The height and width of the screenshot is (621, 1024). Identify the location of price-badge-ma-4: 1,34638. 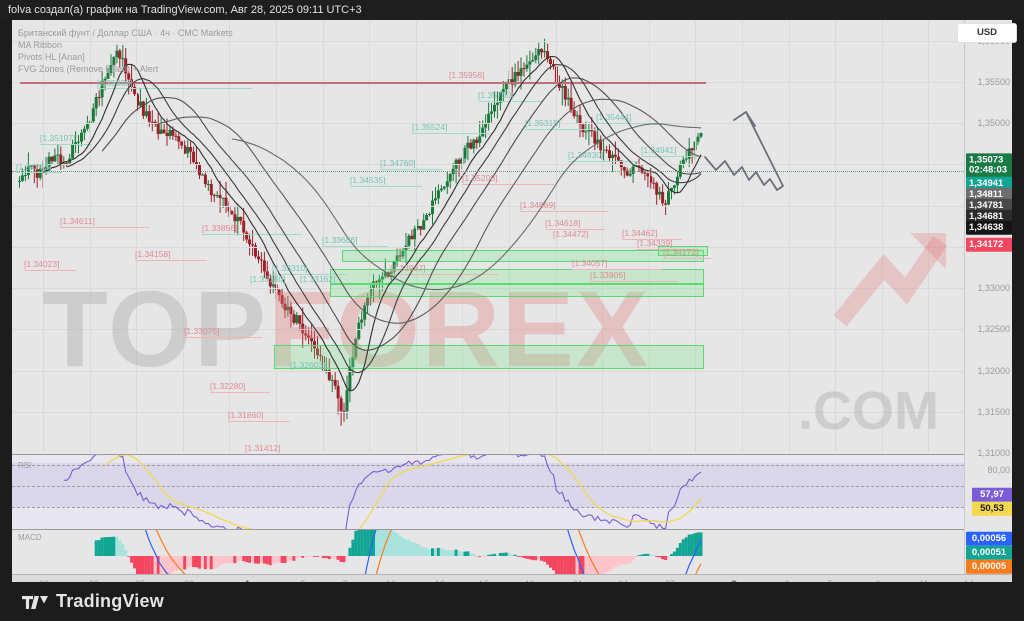
(989, 228).